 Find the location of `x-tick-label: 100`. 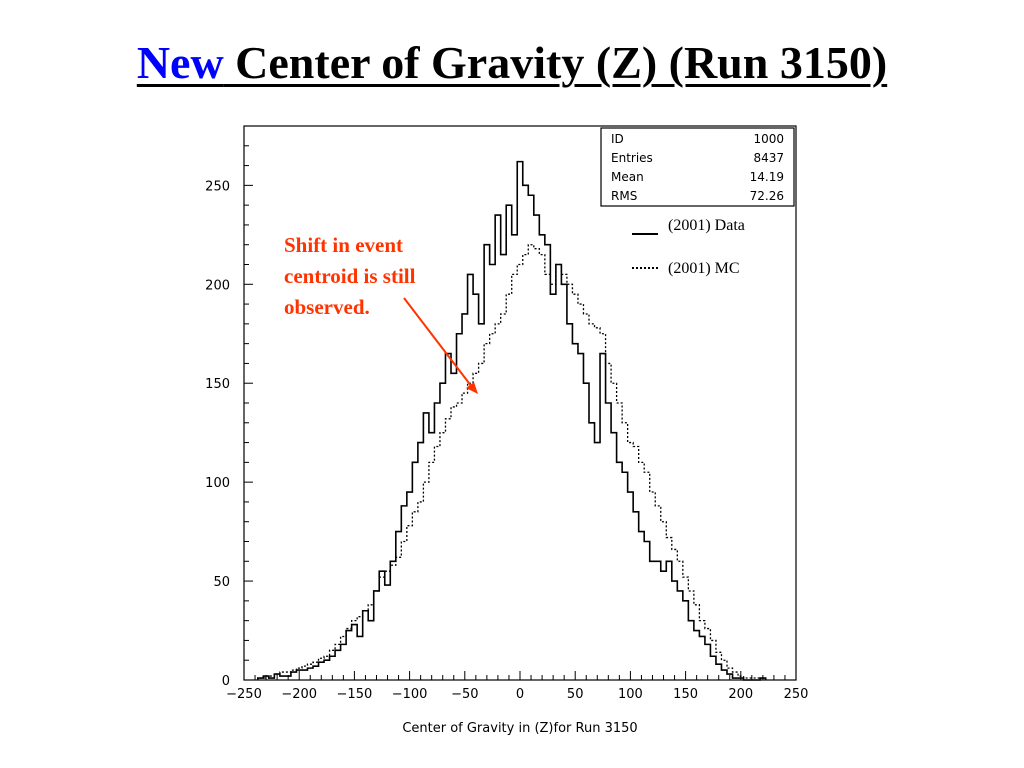

x-tick-label: 100 is located at coordinates (630, 694).